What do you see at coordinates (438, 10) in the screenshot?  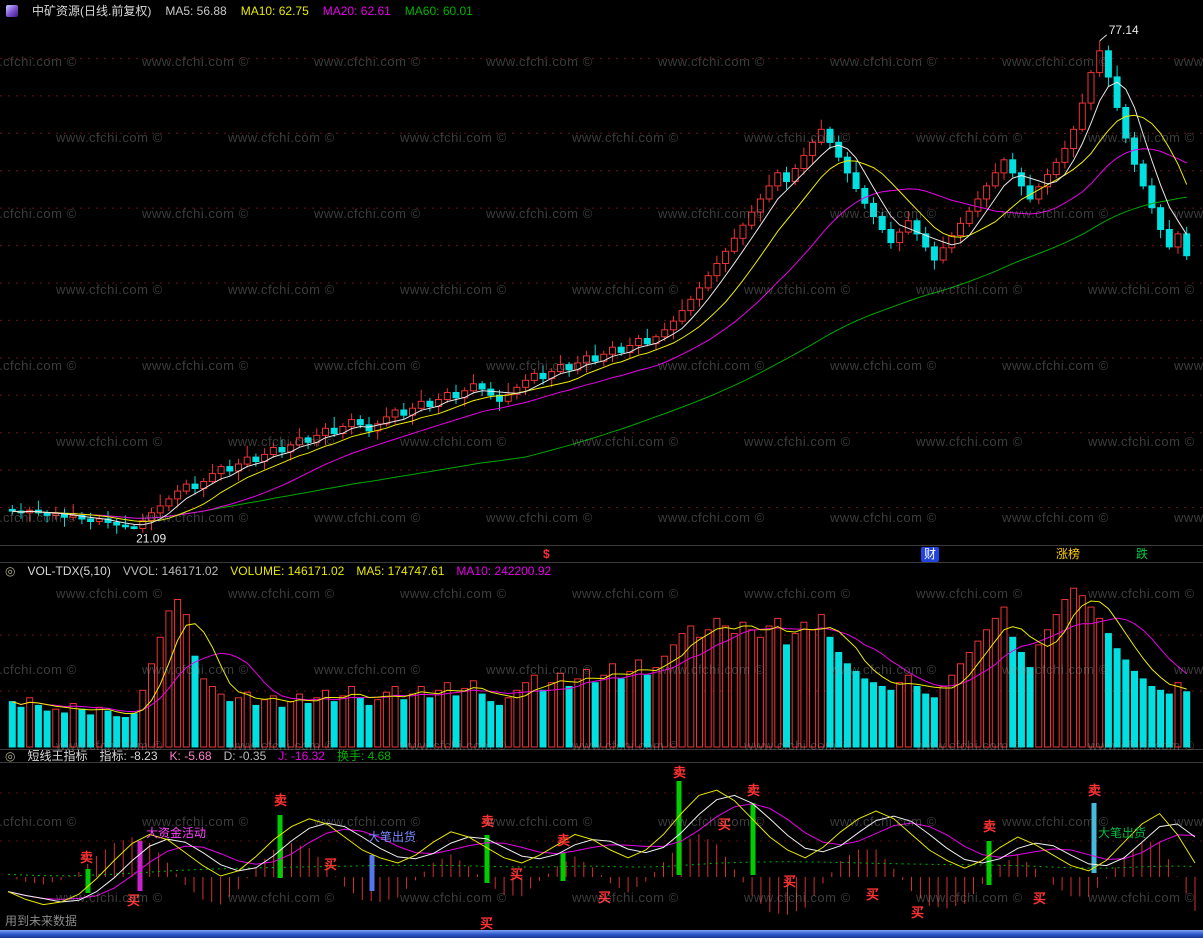 I see `ma60-label: MA60: 60.01` at bounding box center [438, 10].